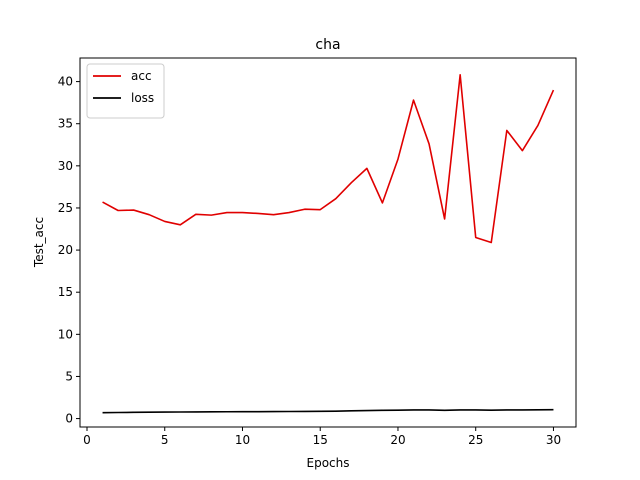  What do you see at coordinates (141, 76) in the screenshot?
I see `legend-label-acc: acc` at bounding box center [141, 76].